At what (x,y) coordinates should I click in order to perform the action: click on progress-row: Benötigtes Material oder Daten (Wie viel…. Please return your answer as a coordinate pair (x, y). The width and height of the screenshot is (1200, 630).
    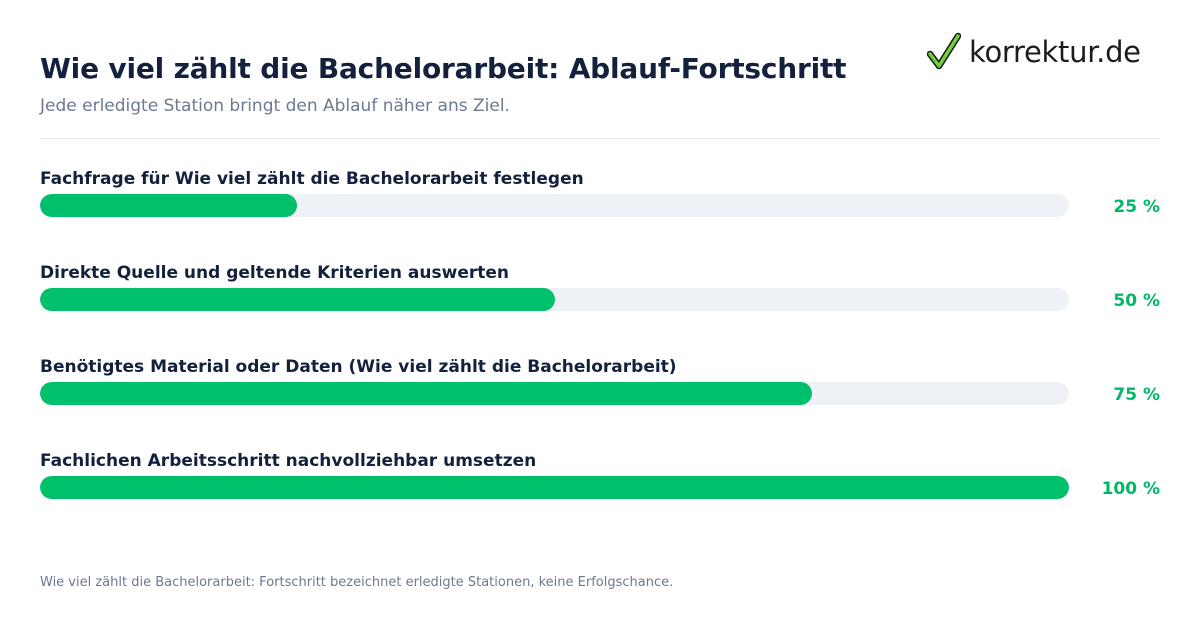
    Looking at the image, I should click on (600, 387).